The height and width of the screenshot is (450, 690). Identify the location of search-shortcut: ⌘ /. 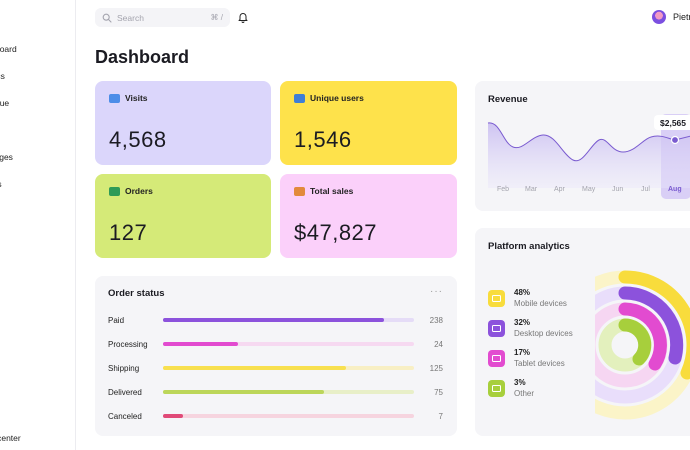
(216, 17).